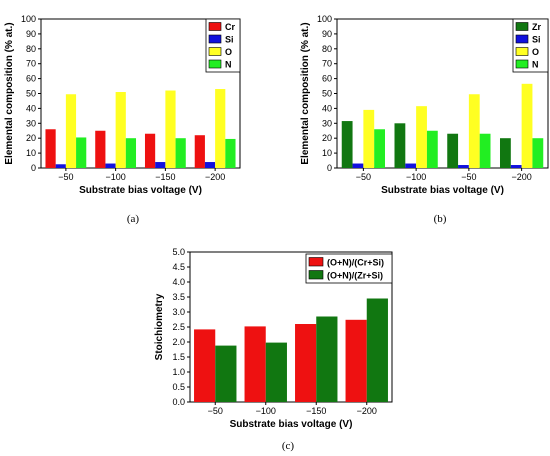  What do you see at coordinates (178, 357) in the screenshot?
I see `y-tick-label: 1.5` at bounding box center [178, 357].